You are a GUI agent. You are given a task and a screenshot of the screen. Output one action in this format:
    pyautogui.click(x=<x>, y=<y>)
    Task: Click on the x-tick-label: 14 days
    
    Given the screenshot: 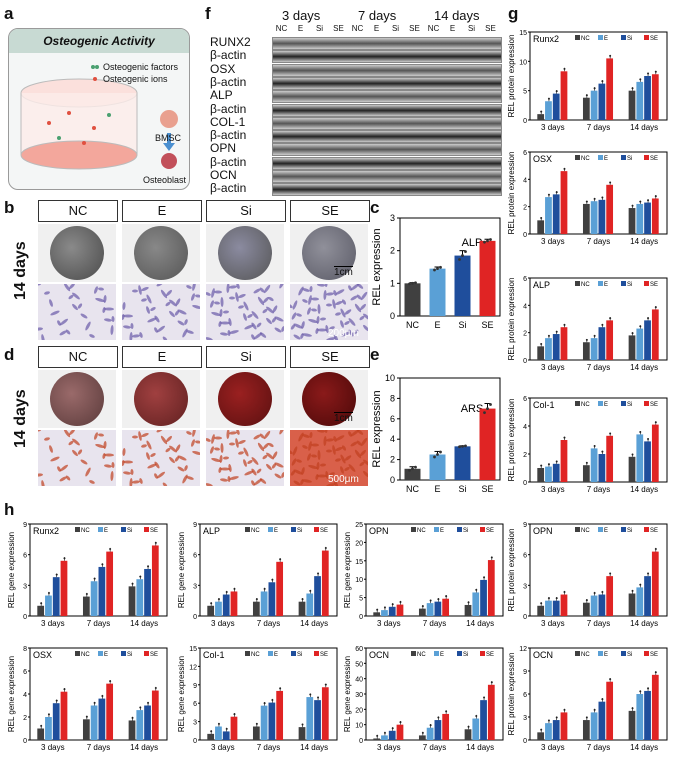 What is the action you would take?
    pyautogui.click(x=644, y=489)
    